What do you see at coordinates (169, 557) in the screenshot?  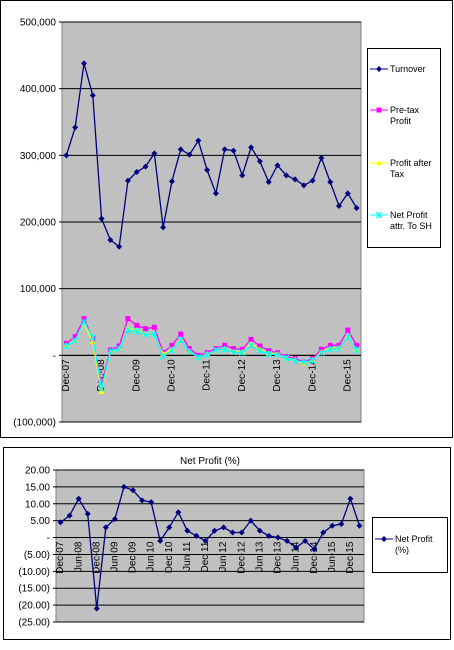 I see `x-tick-label: Dec 10` at bounding box center [169, 557].